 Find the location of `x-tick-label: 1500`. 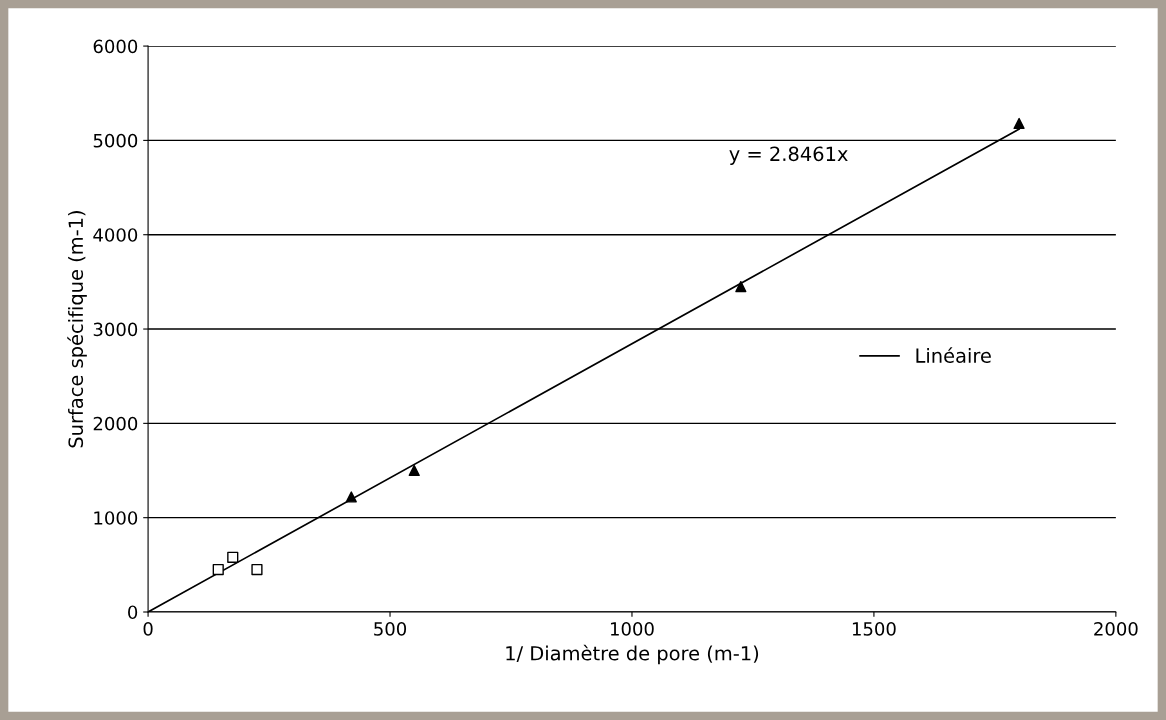

x-tick-label: 1500 is located at coordinates (874, 629).